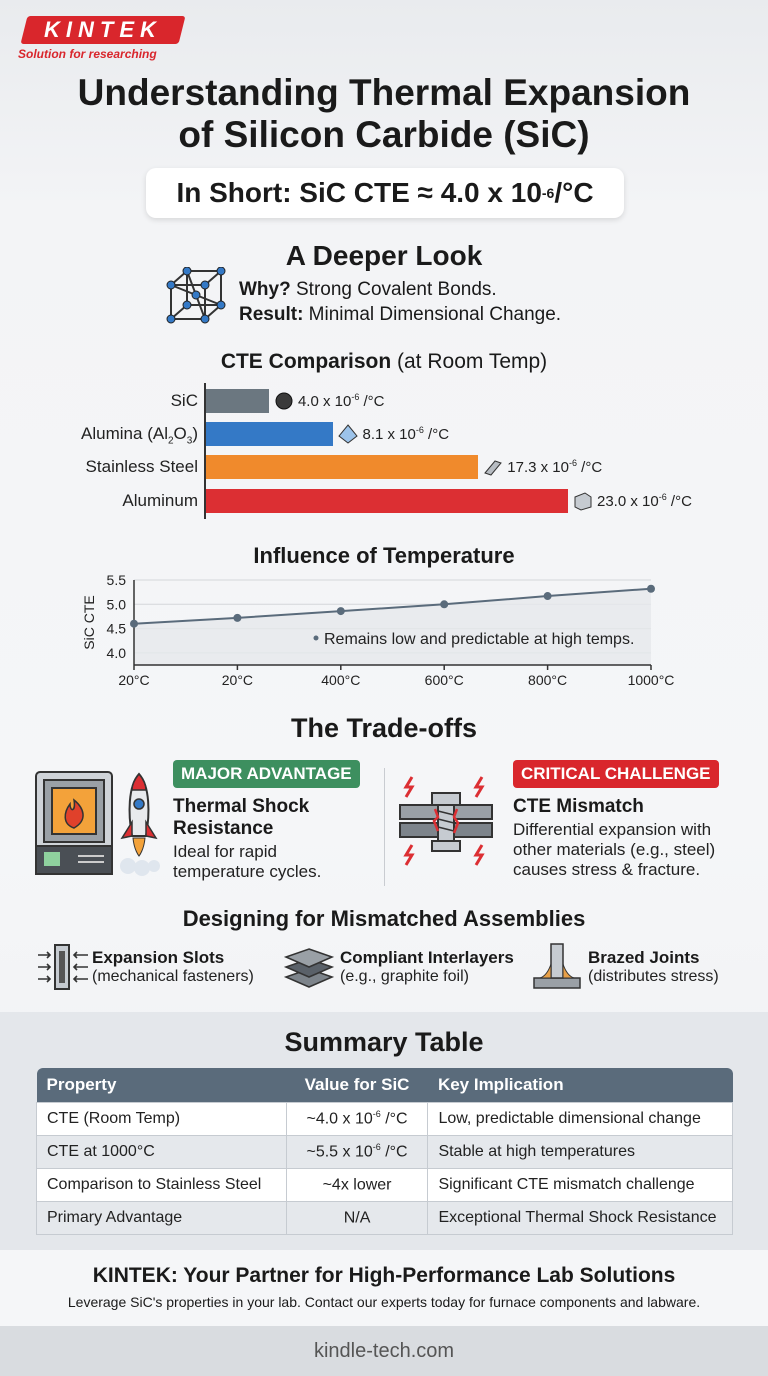 The width and height of the screenshot is (768, 1376). I want to click on table-cell-implication: Stable at high temperatures, so click(580, 1151).